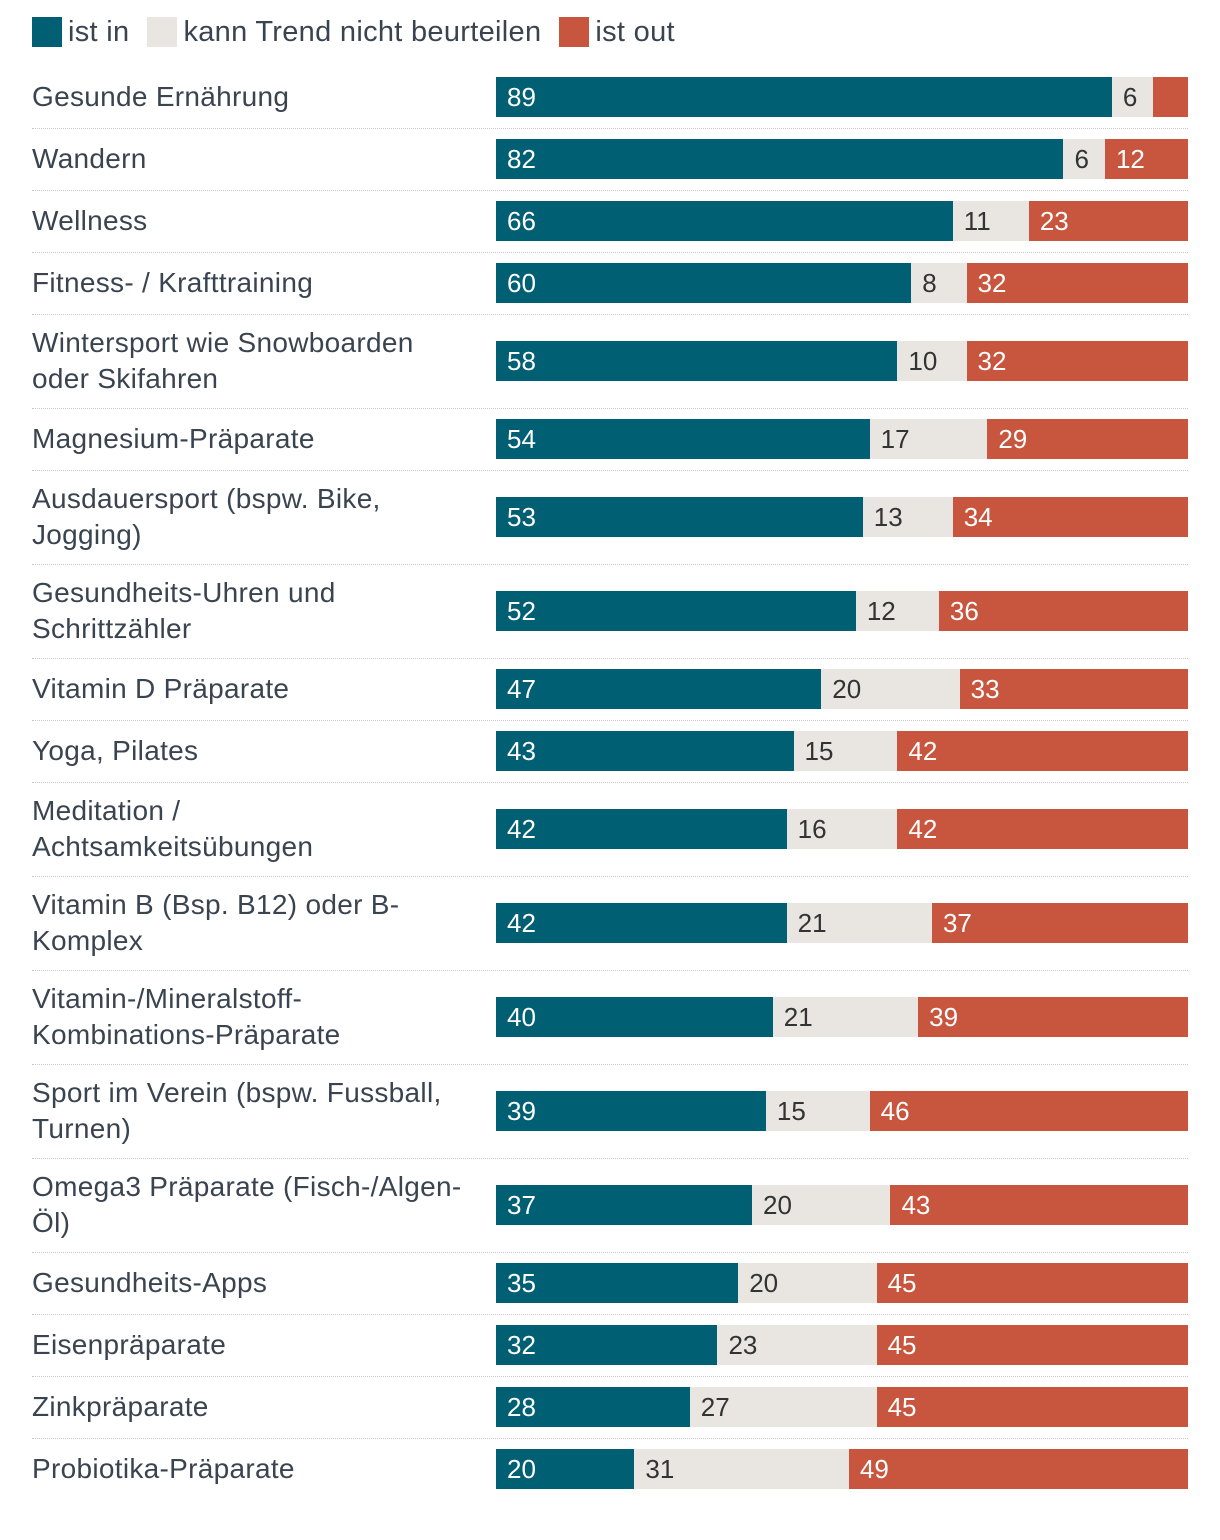  Describe the element at coordinates (895, 439) in the screenshot. I see `bar-value-neutral: 17` at that location.